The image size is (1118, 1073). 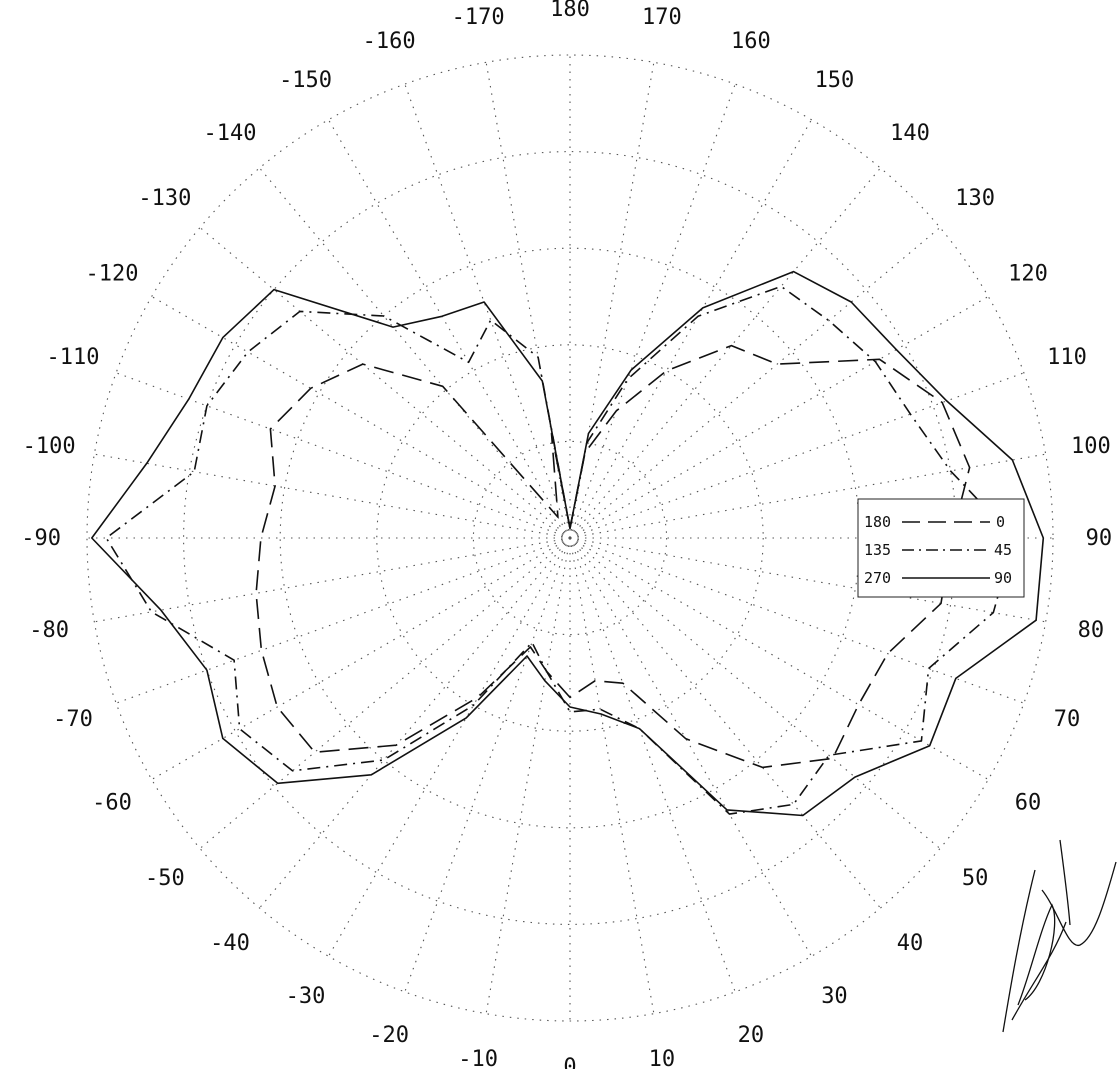 I want to click on legend: 180 0 135 45 270 90, so click(x=941, y=548).